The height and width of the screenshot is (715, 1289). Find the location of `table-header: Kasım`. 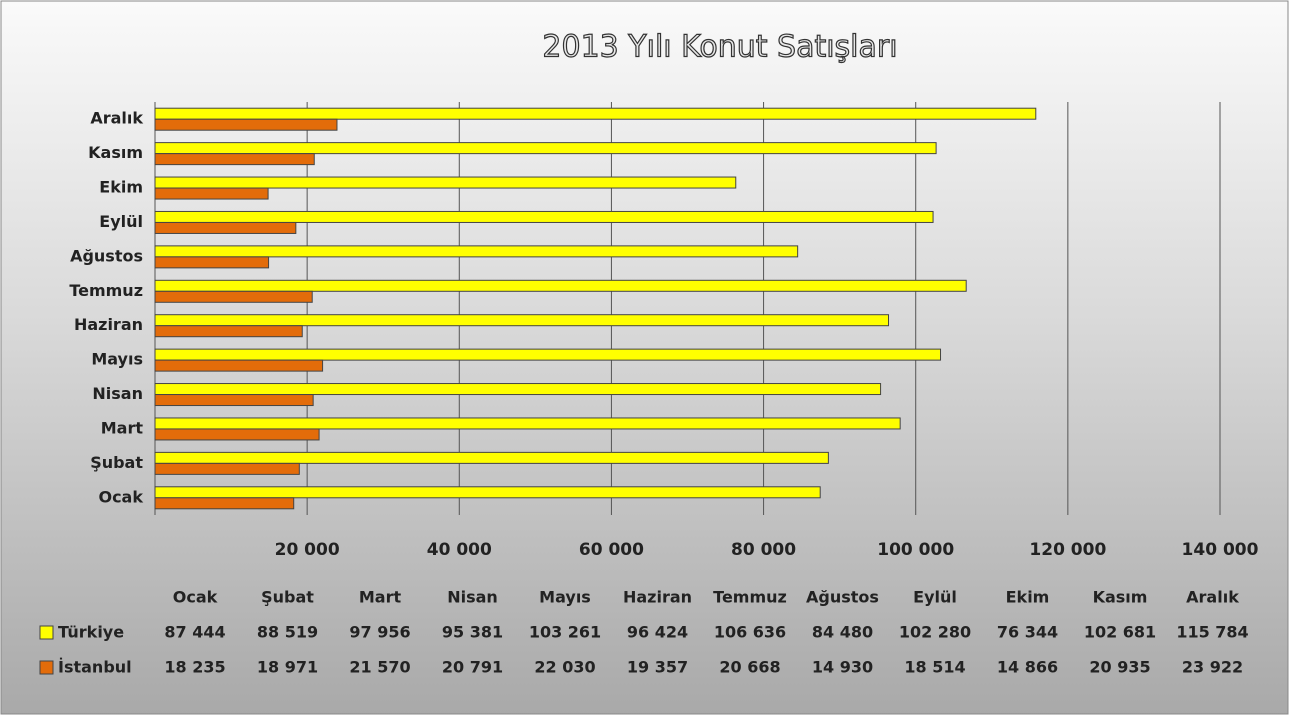

table-header: Kasım is located at coordinates (1120, 597).